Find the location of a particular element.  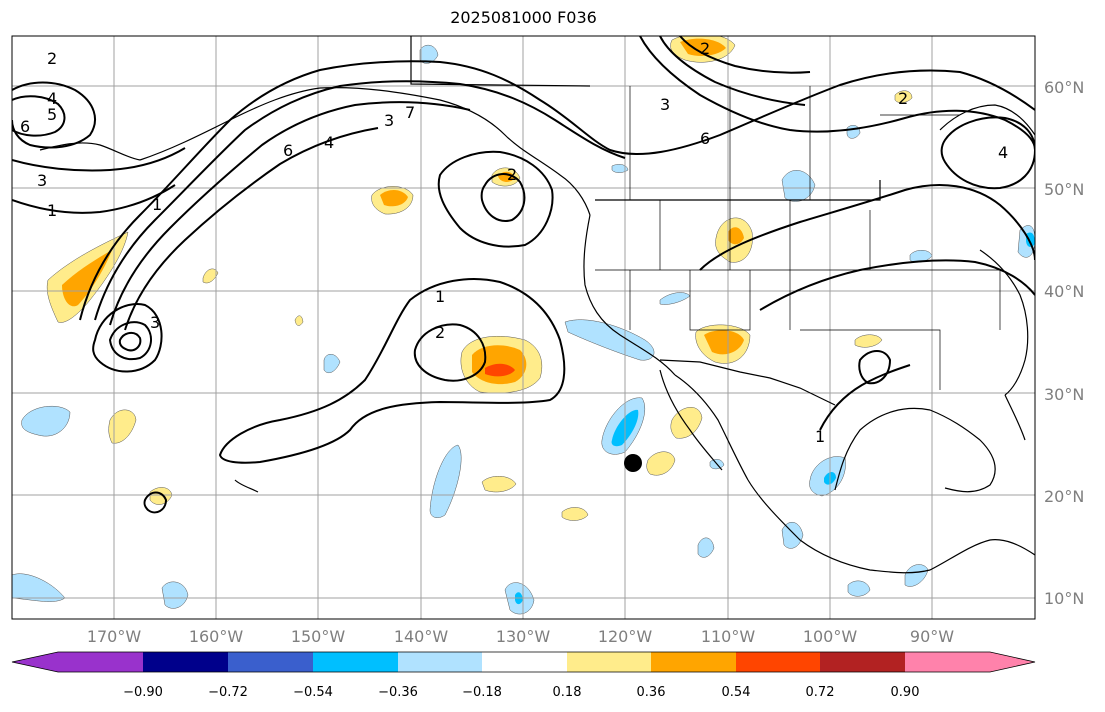

lon-label: 170°W is located at coordinates (114, 636).